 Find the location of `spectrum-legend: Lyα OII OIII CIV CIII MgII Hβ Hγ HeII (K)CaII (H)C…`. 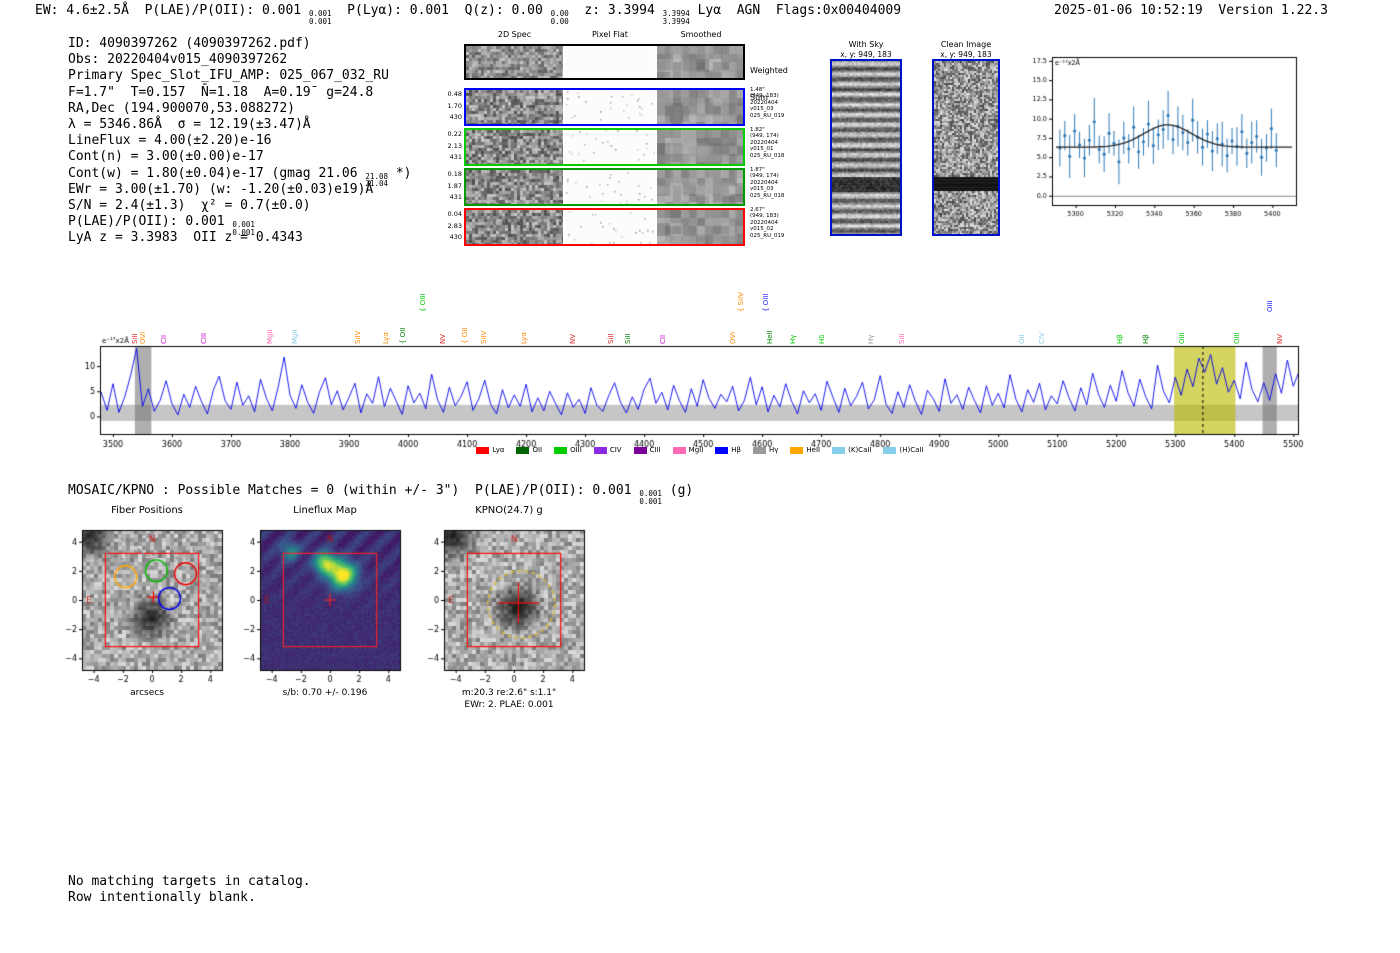

spectrum-legend: Lyα OII OIII CIV CIII MgII Hβ Hγ HeII (K)CaII (H)C… is located at coordinates (700, 450).